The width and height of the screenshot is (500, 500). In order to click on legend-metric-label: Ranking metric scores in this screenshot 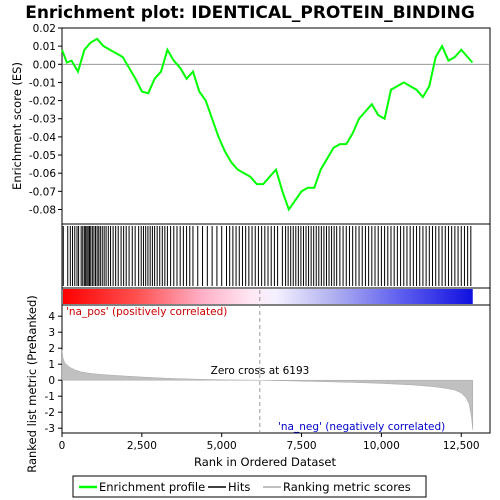, I will do `click(347, 487)`.